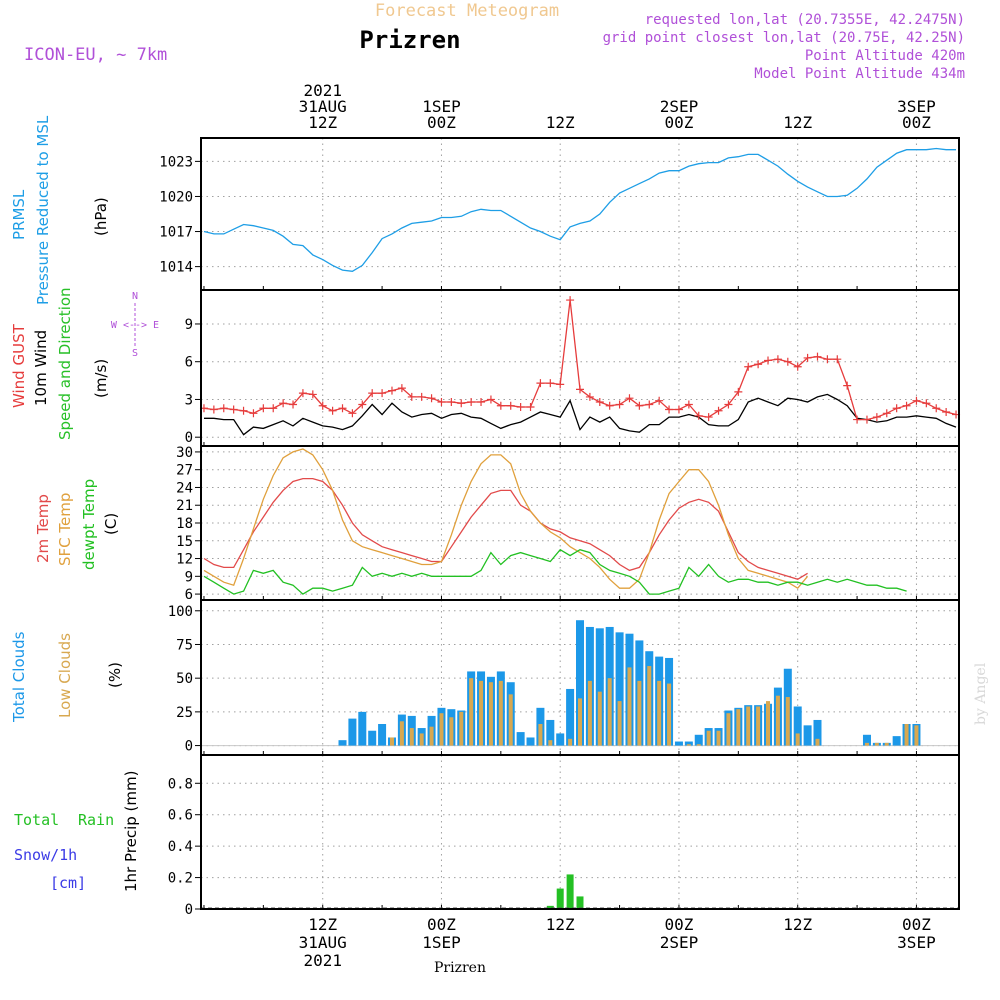  I want to click on y-tick-label: 75, so click(184, 645).